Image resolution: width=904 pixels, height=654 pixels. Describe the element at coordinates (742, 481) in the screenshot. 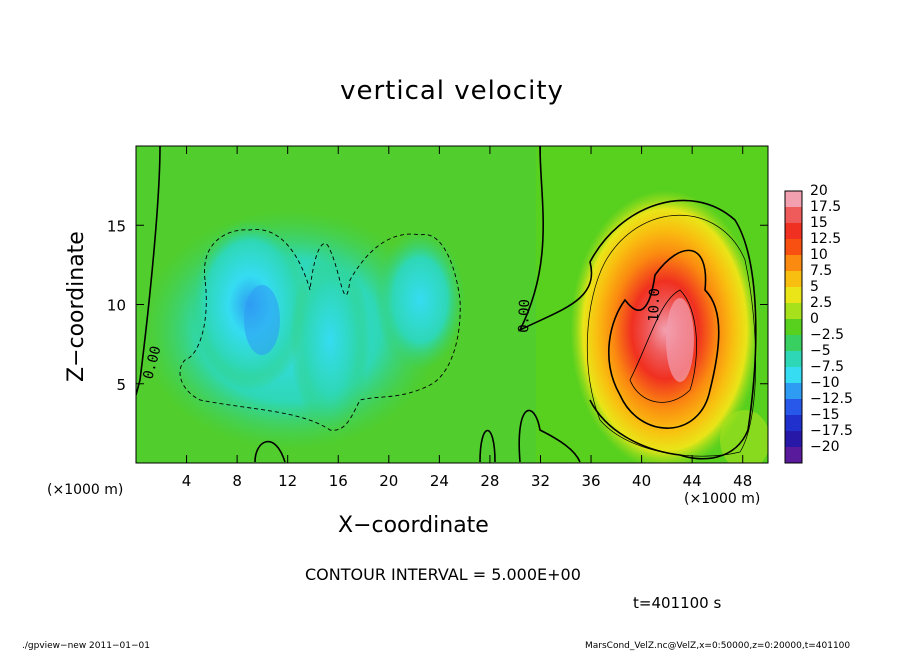

I see `x-tick-label: 48` at that location.